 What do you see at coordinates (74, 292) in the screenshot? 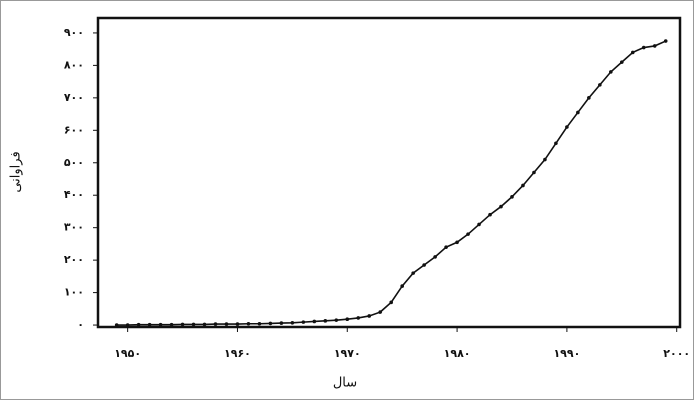
I see `y-tick-label: ۱۰۰` at bounding box center [74, 292].